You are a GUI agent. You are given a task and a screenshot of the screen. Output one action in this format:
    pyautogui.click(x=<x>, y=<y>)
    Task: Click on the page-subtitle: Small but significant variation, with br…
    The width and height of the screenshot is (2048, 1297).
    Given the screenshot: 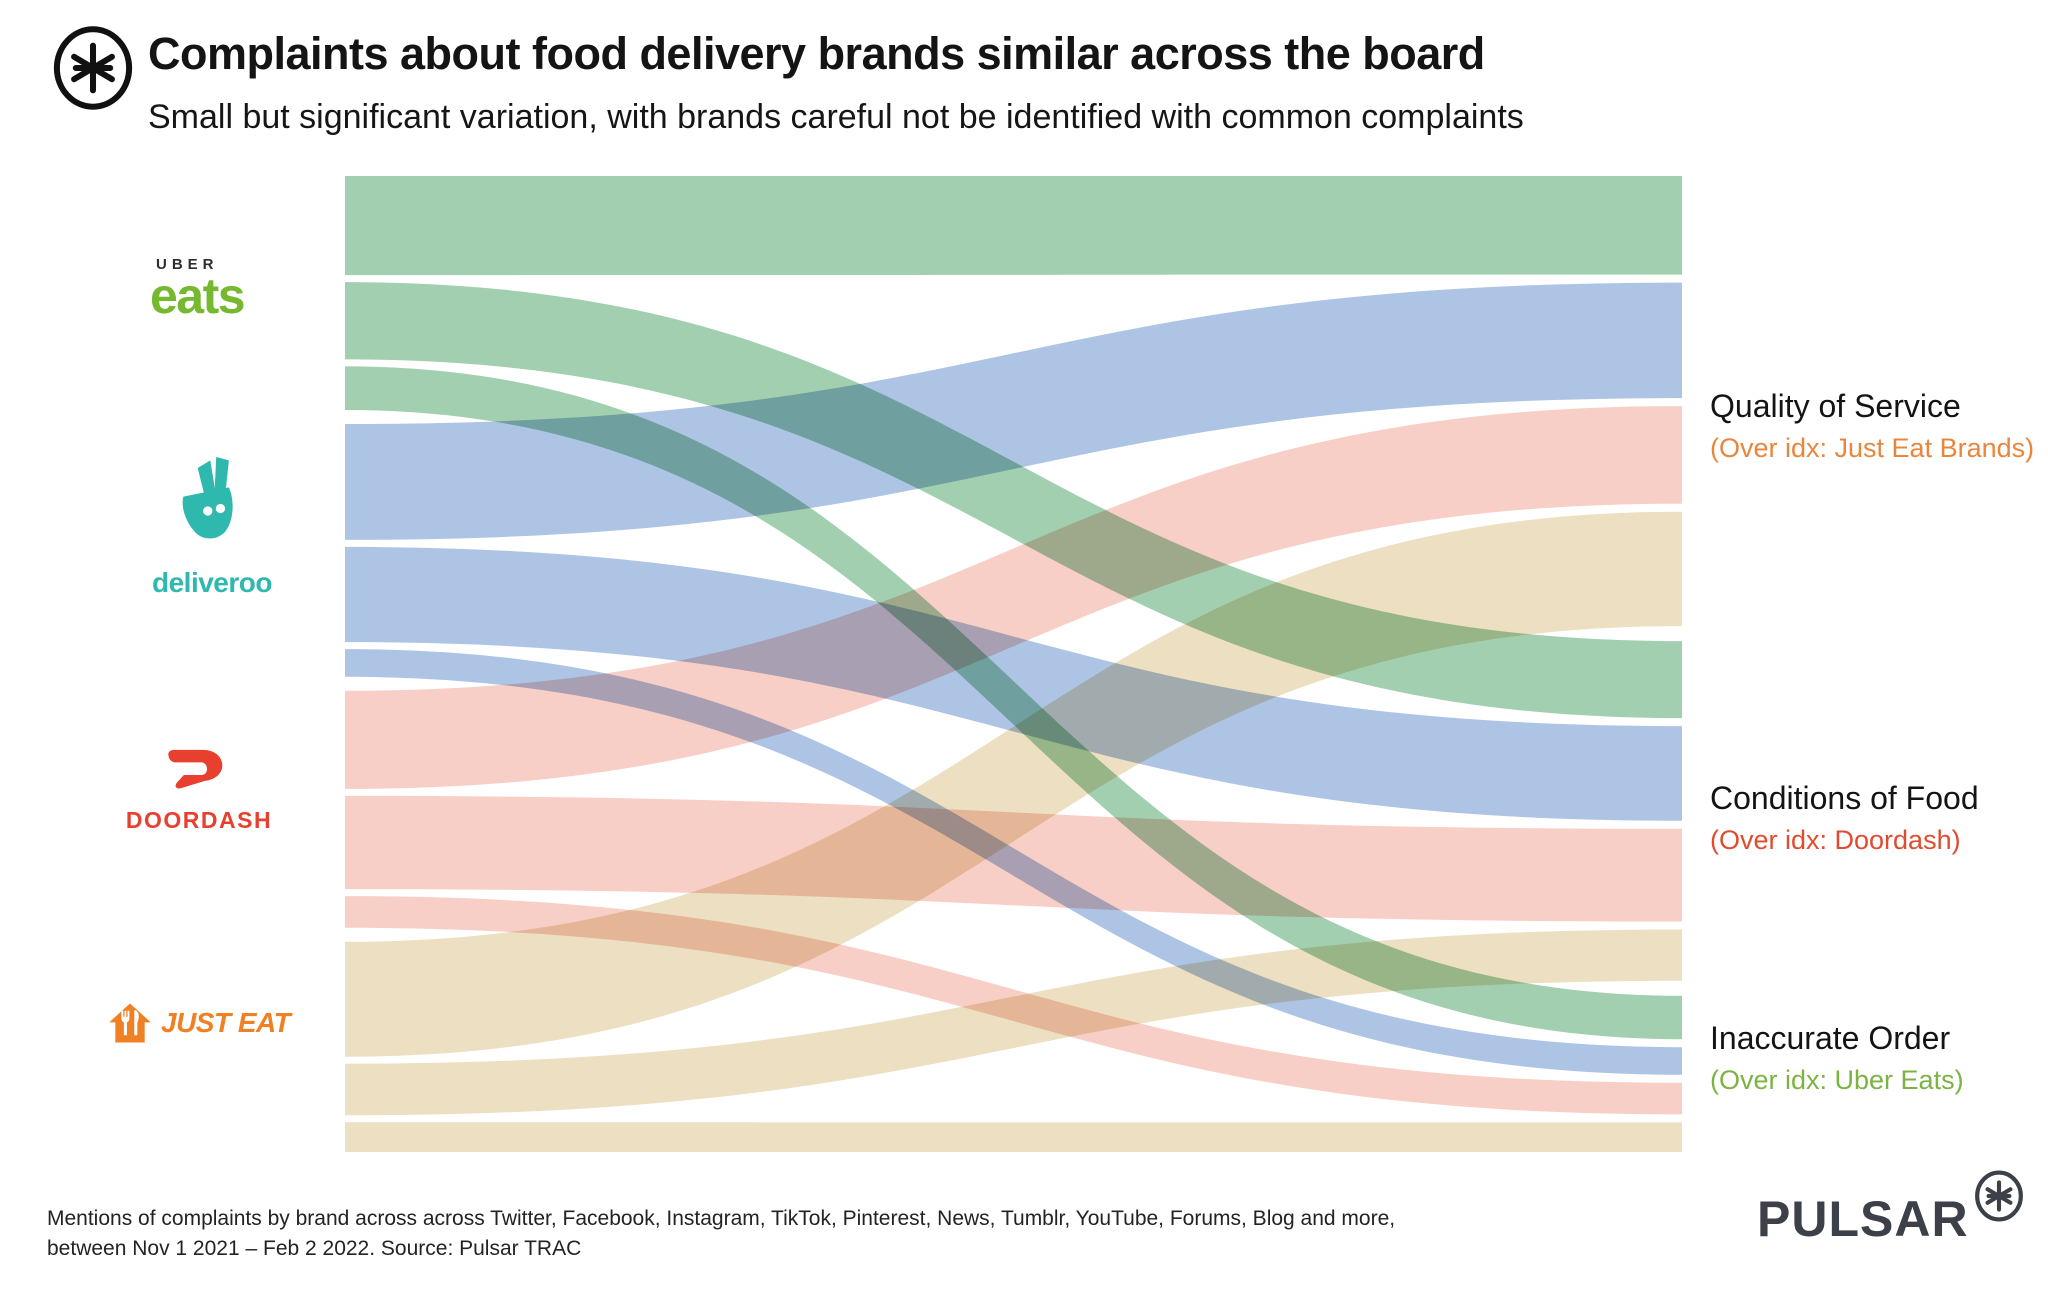 What is the action you would take?
    pyautogui.click(x=836, y=117)
    